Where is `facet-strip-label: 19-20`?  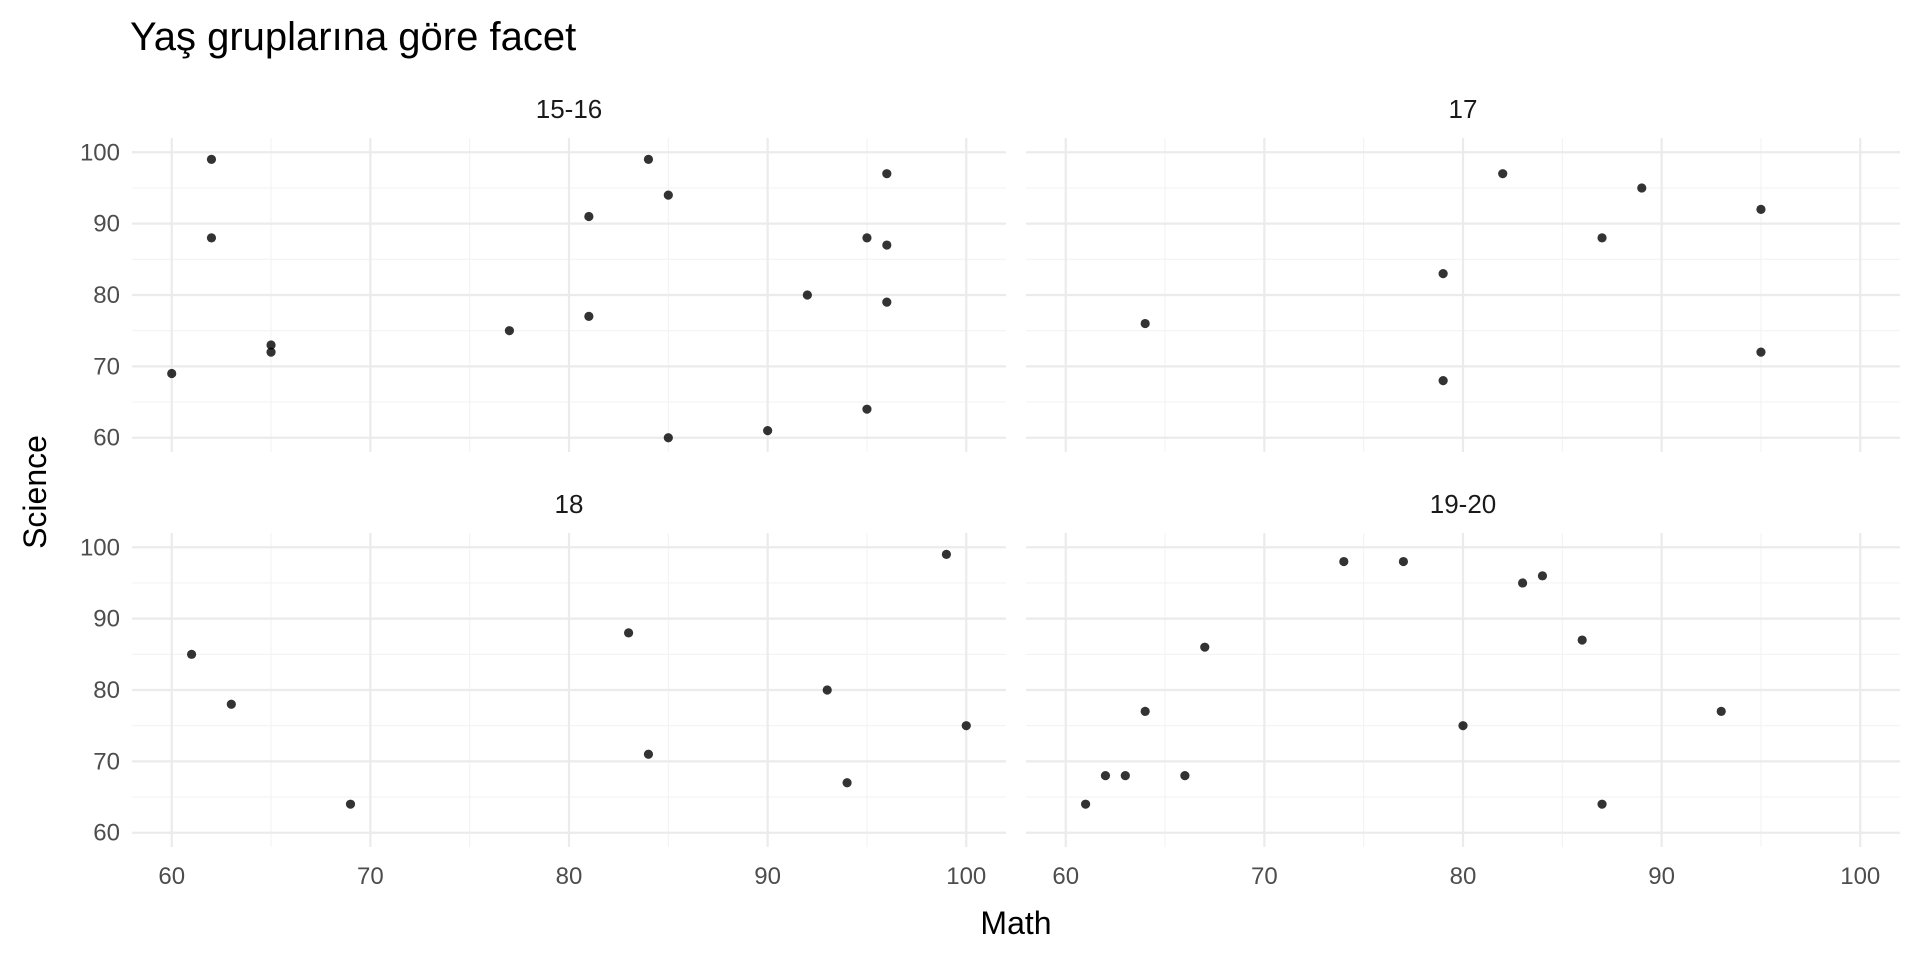 facet-strip-label: 19-20 is located at coordinates (1463, 504).